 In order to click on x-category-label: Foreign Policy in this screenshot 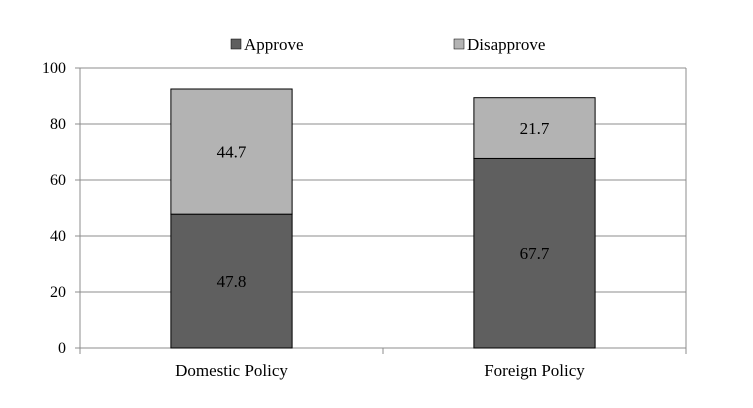, I will do `click(534, 370)`.